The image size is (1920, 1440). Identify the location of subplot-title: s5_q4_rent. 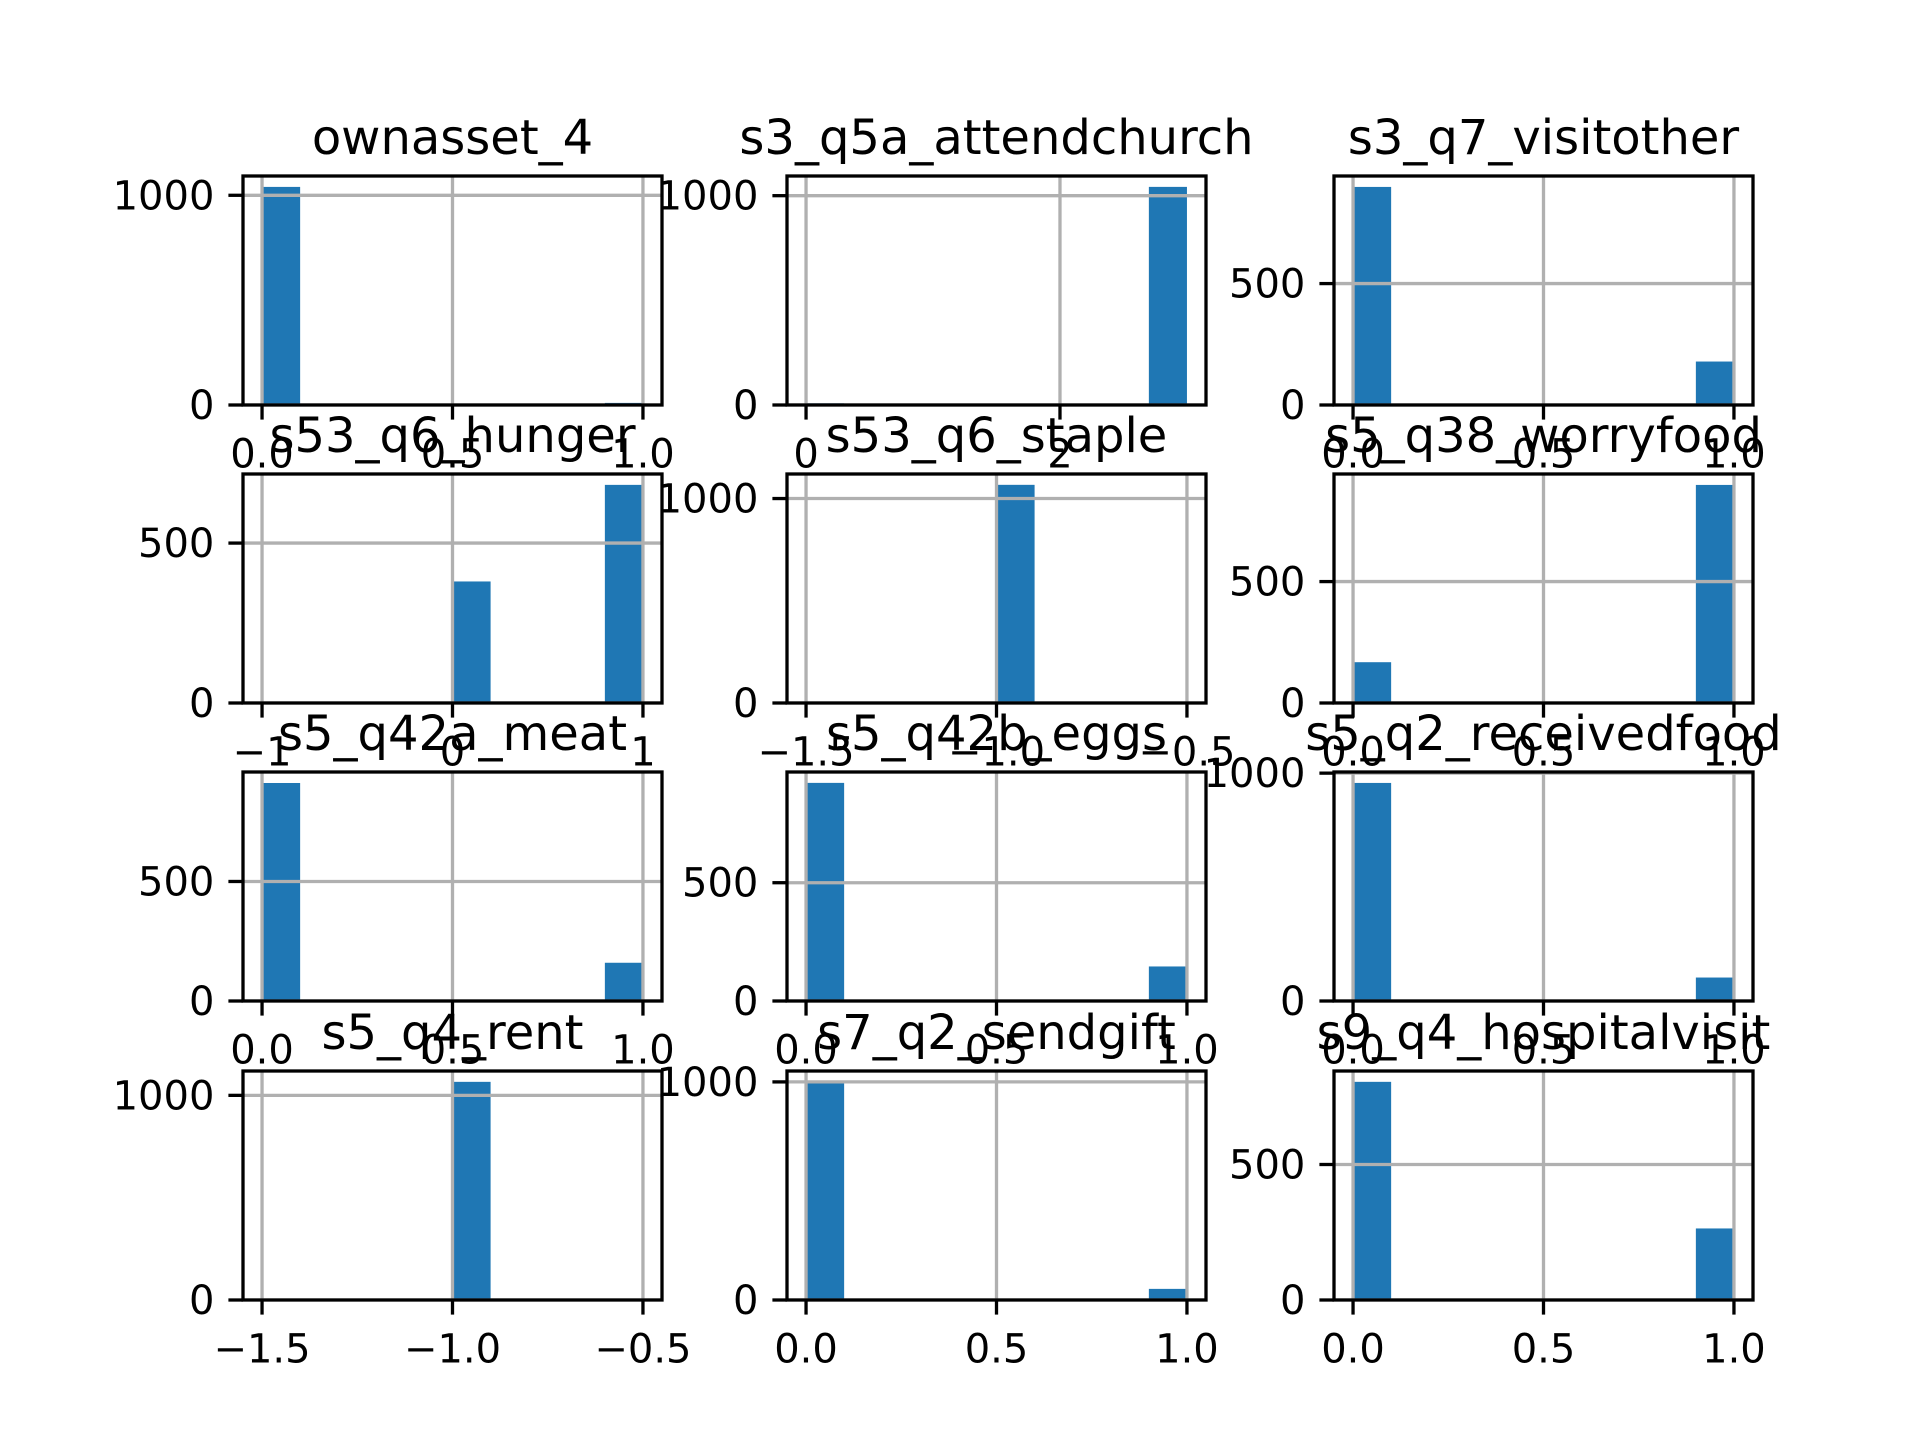
(452, 1033).